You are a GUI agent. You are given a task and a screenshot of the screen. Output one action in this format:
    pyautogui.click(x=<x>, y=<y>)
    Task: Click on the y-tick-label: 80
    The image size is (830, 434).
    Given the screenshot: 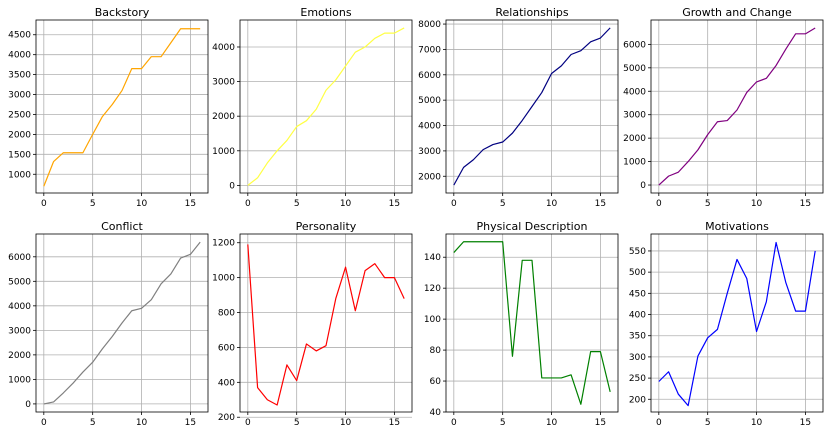 What is the action you would take?
    pyautogui.click(x=436, y=351)
    